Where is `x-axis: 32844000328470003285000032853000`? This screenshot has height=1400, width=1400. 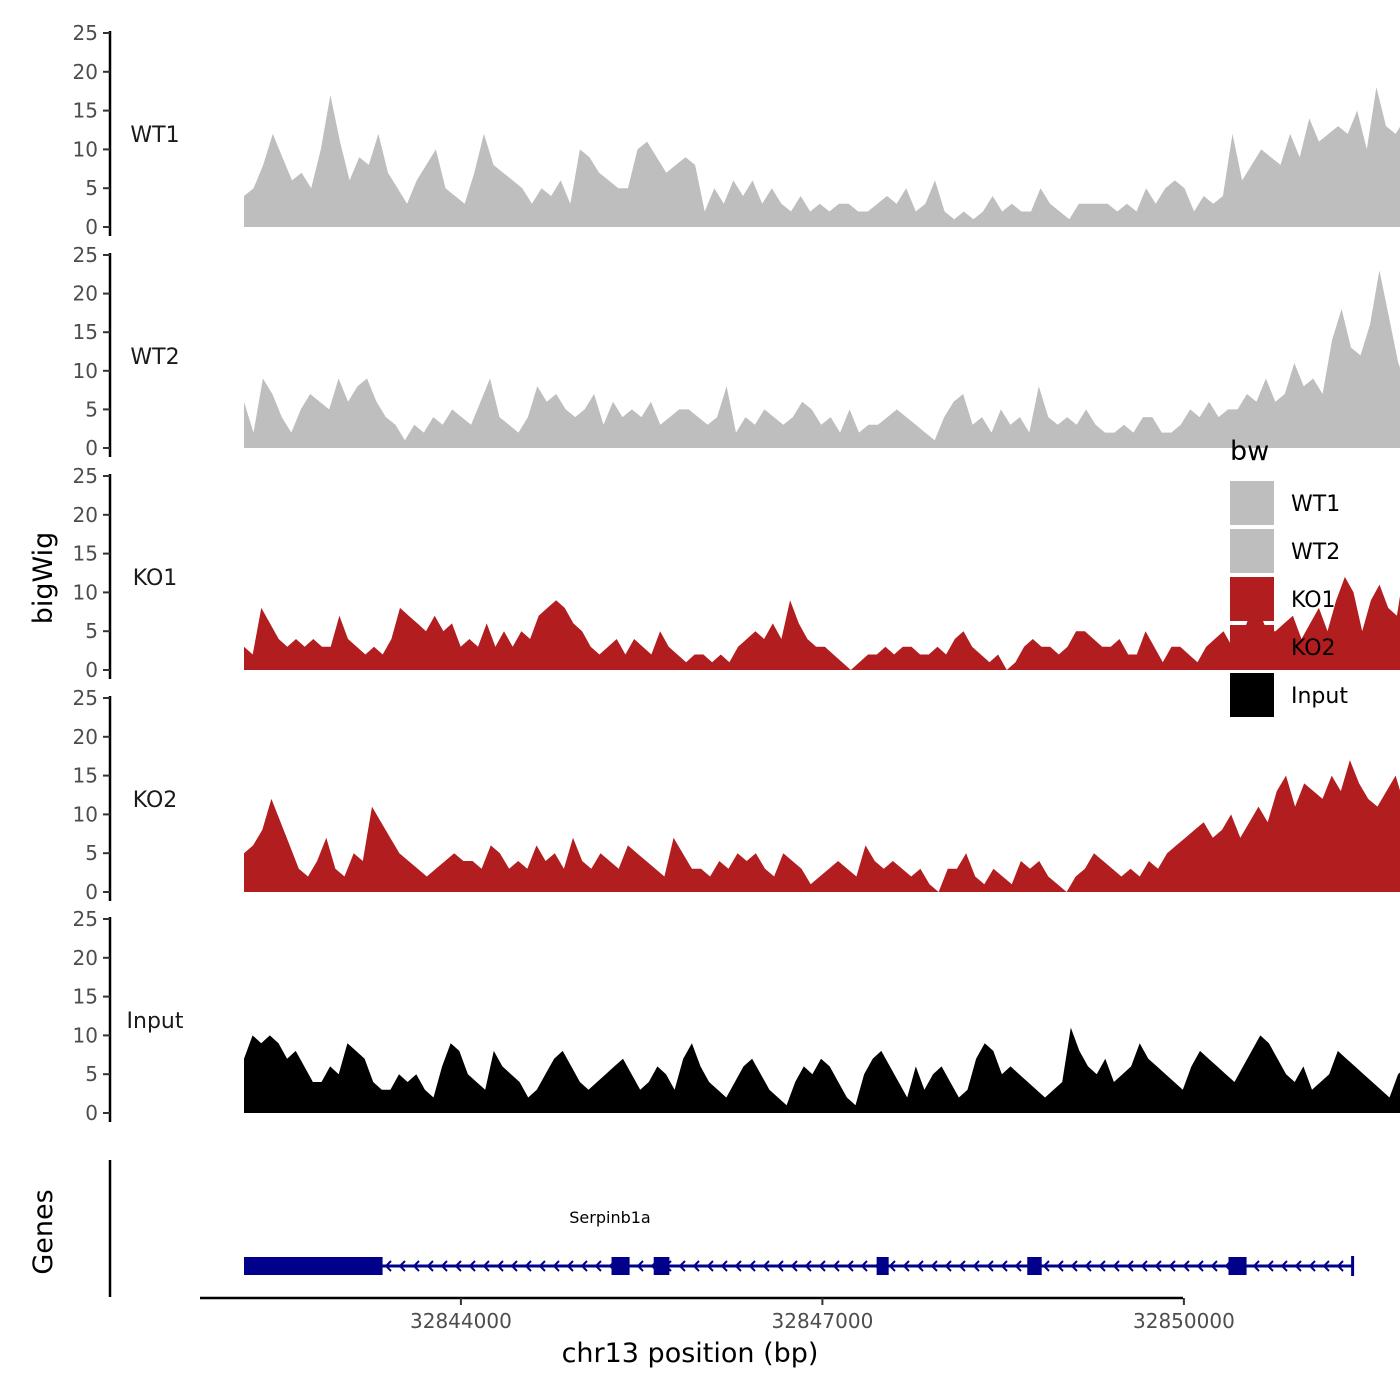 x-axis: 32844000328470003285000032853000 is located at coordinates (717, 1314).